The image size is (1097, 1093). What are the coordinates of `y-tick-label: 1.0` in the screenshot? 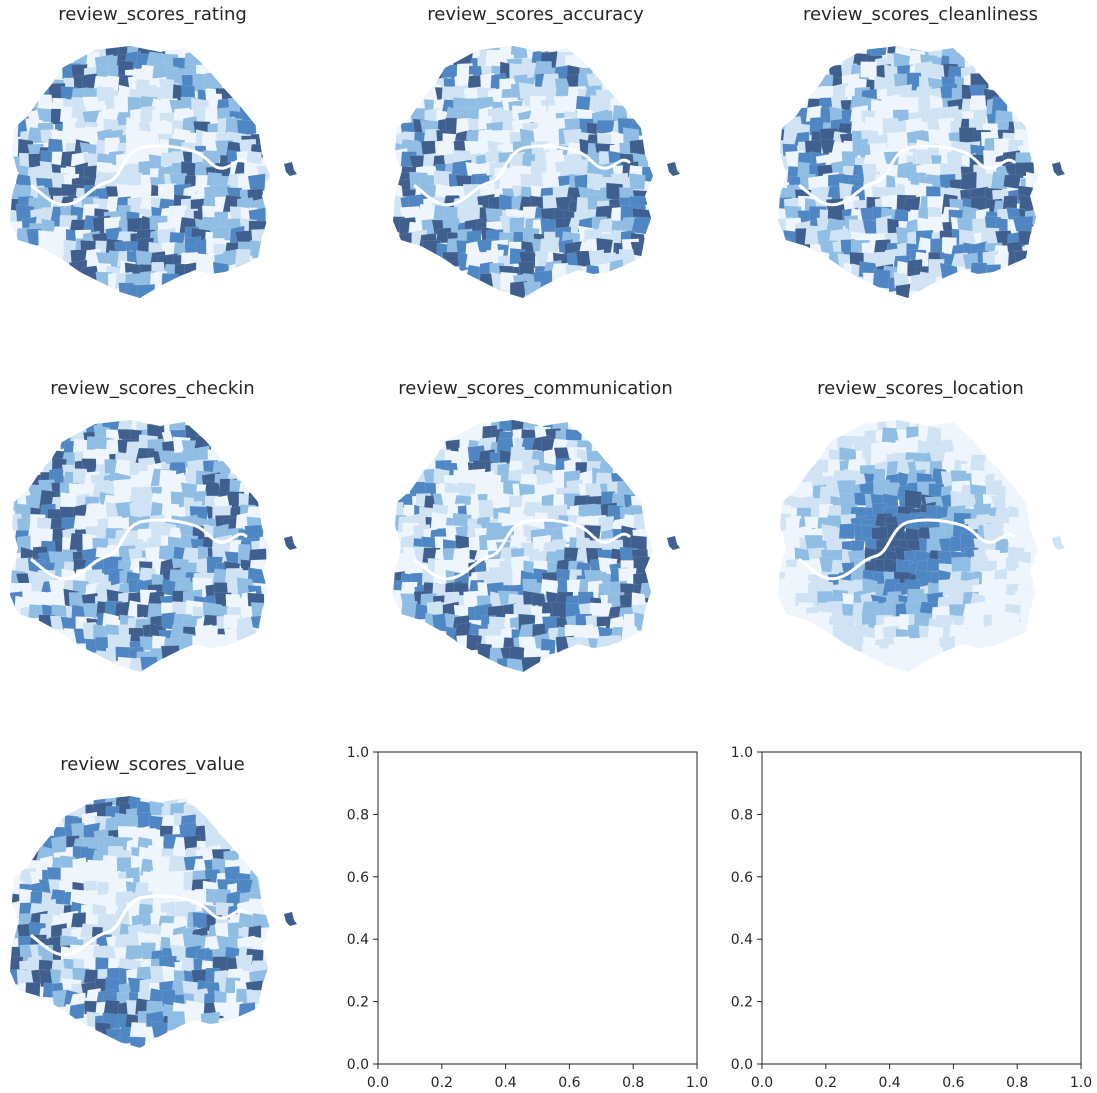 It's located at (358, 753).